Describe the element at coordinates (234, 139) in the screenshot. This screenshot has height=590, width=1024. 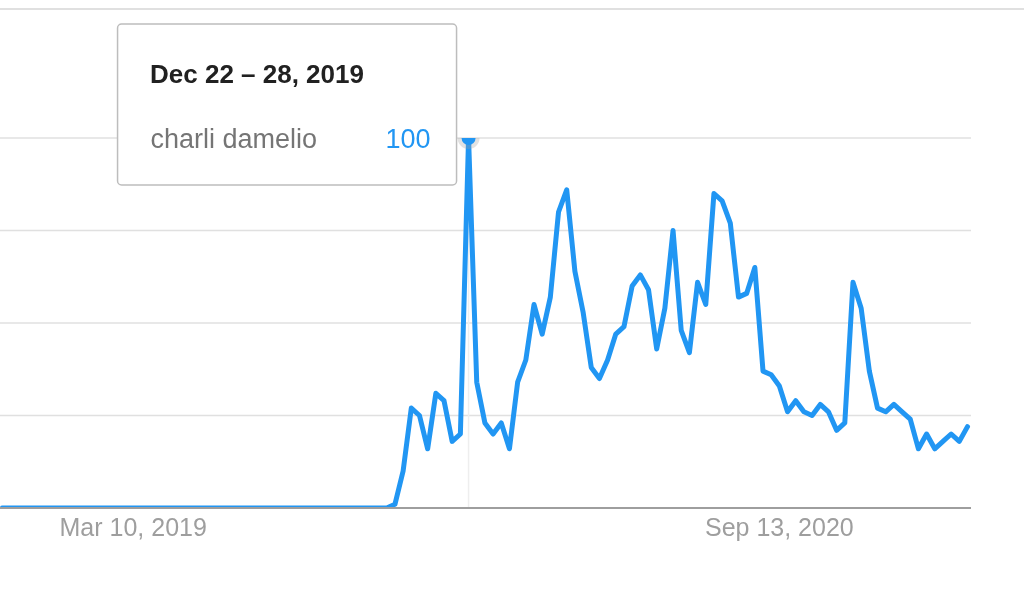
I see `text: charli damelio` at that location.